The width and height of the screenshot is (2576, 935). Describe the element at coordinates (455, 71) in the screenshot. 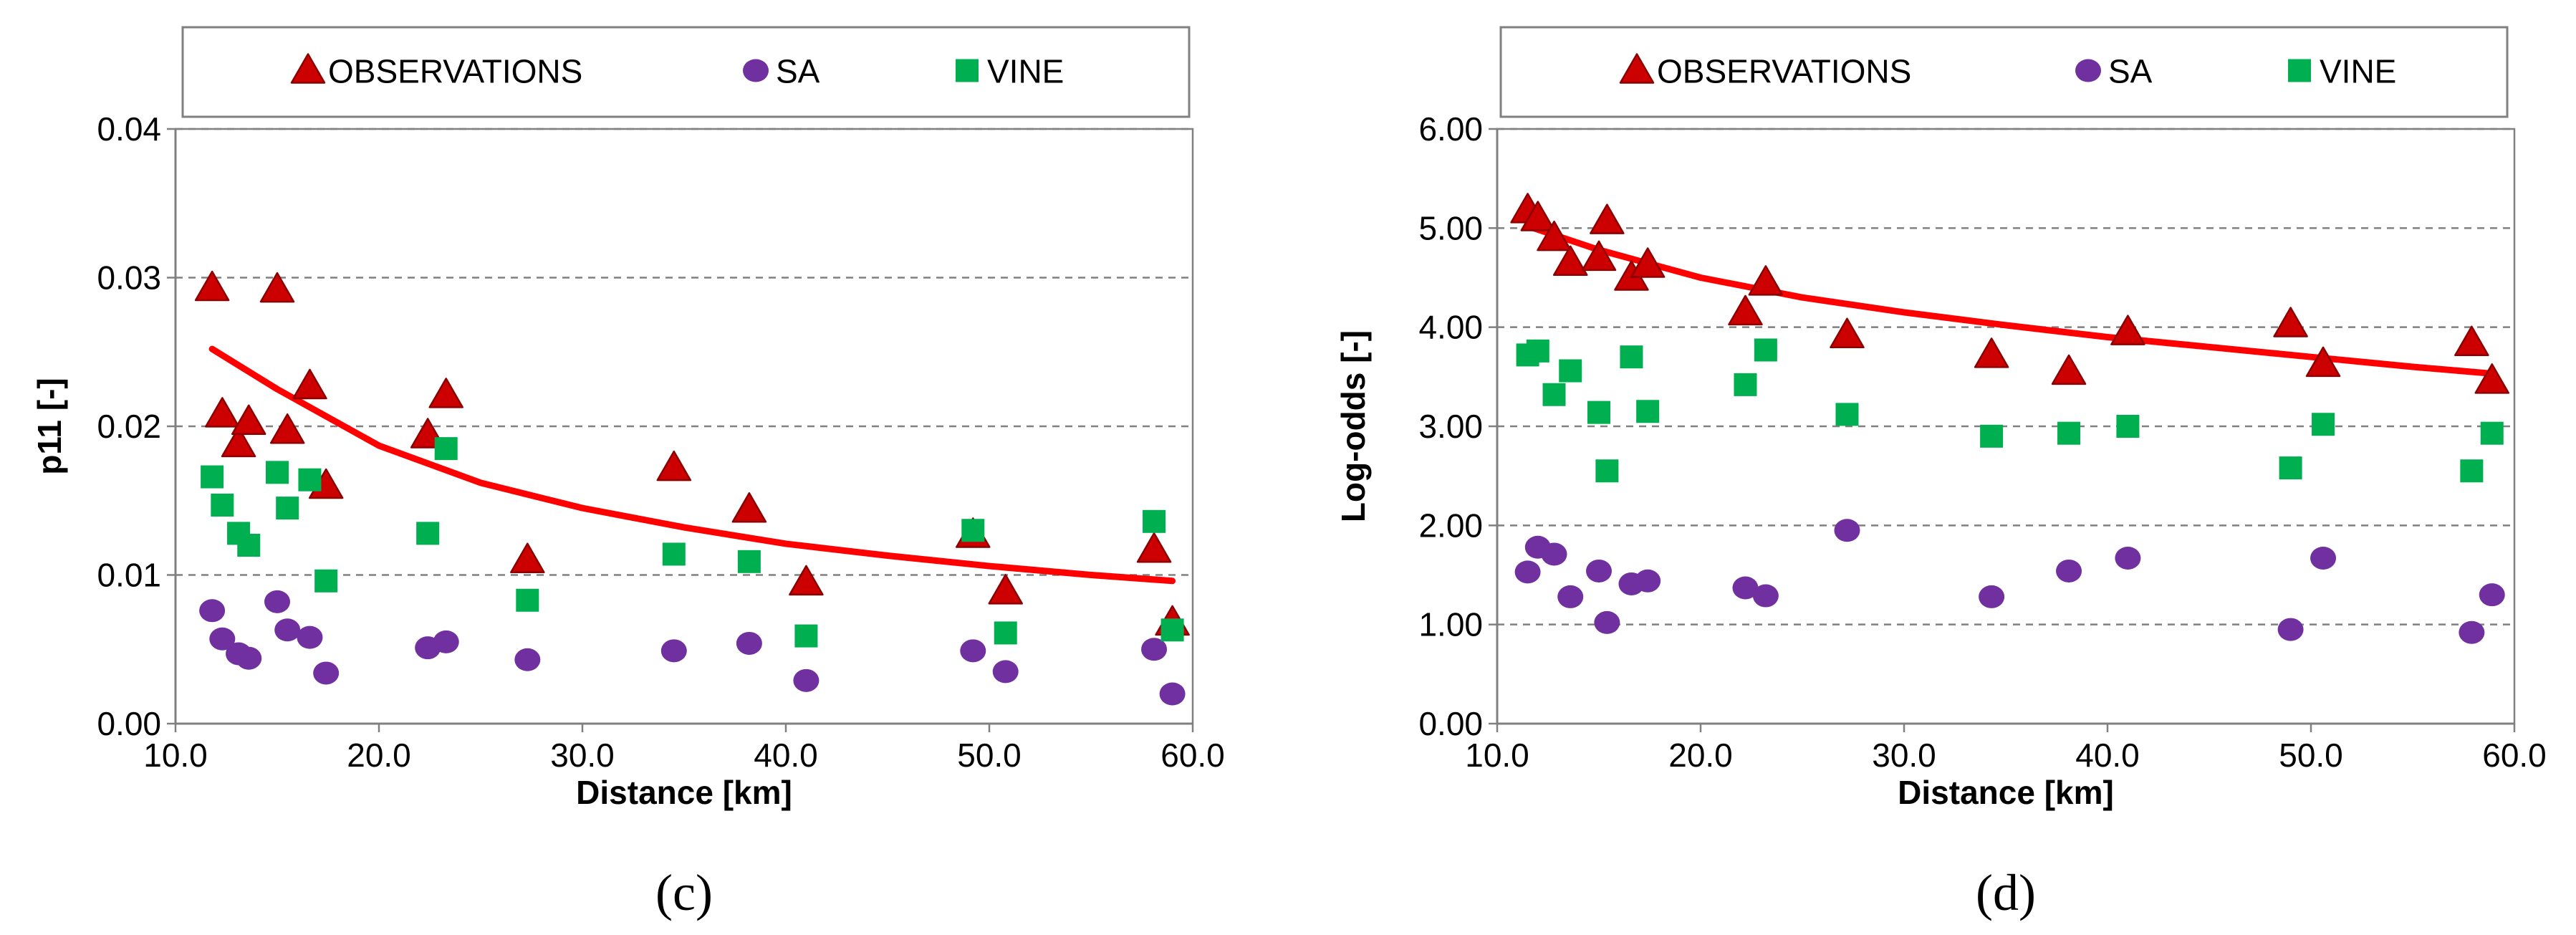

I see `legend-label-observations: OBSERVATIONS` at that location.